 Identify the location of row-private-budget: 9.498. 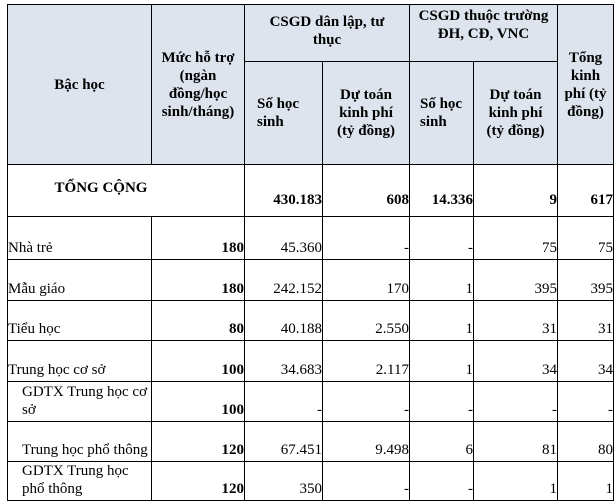
(366, 441).